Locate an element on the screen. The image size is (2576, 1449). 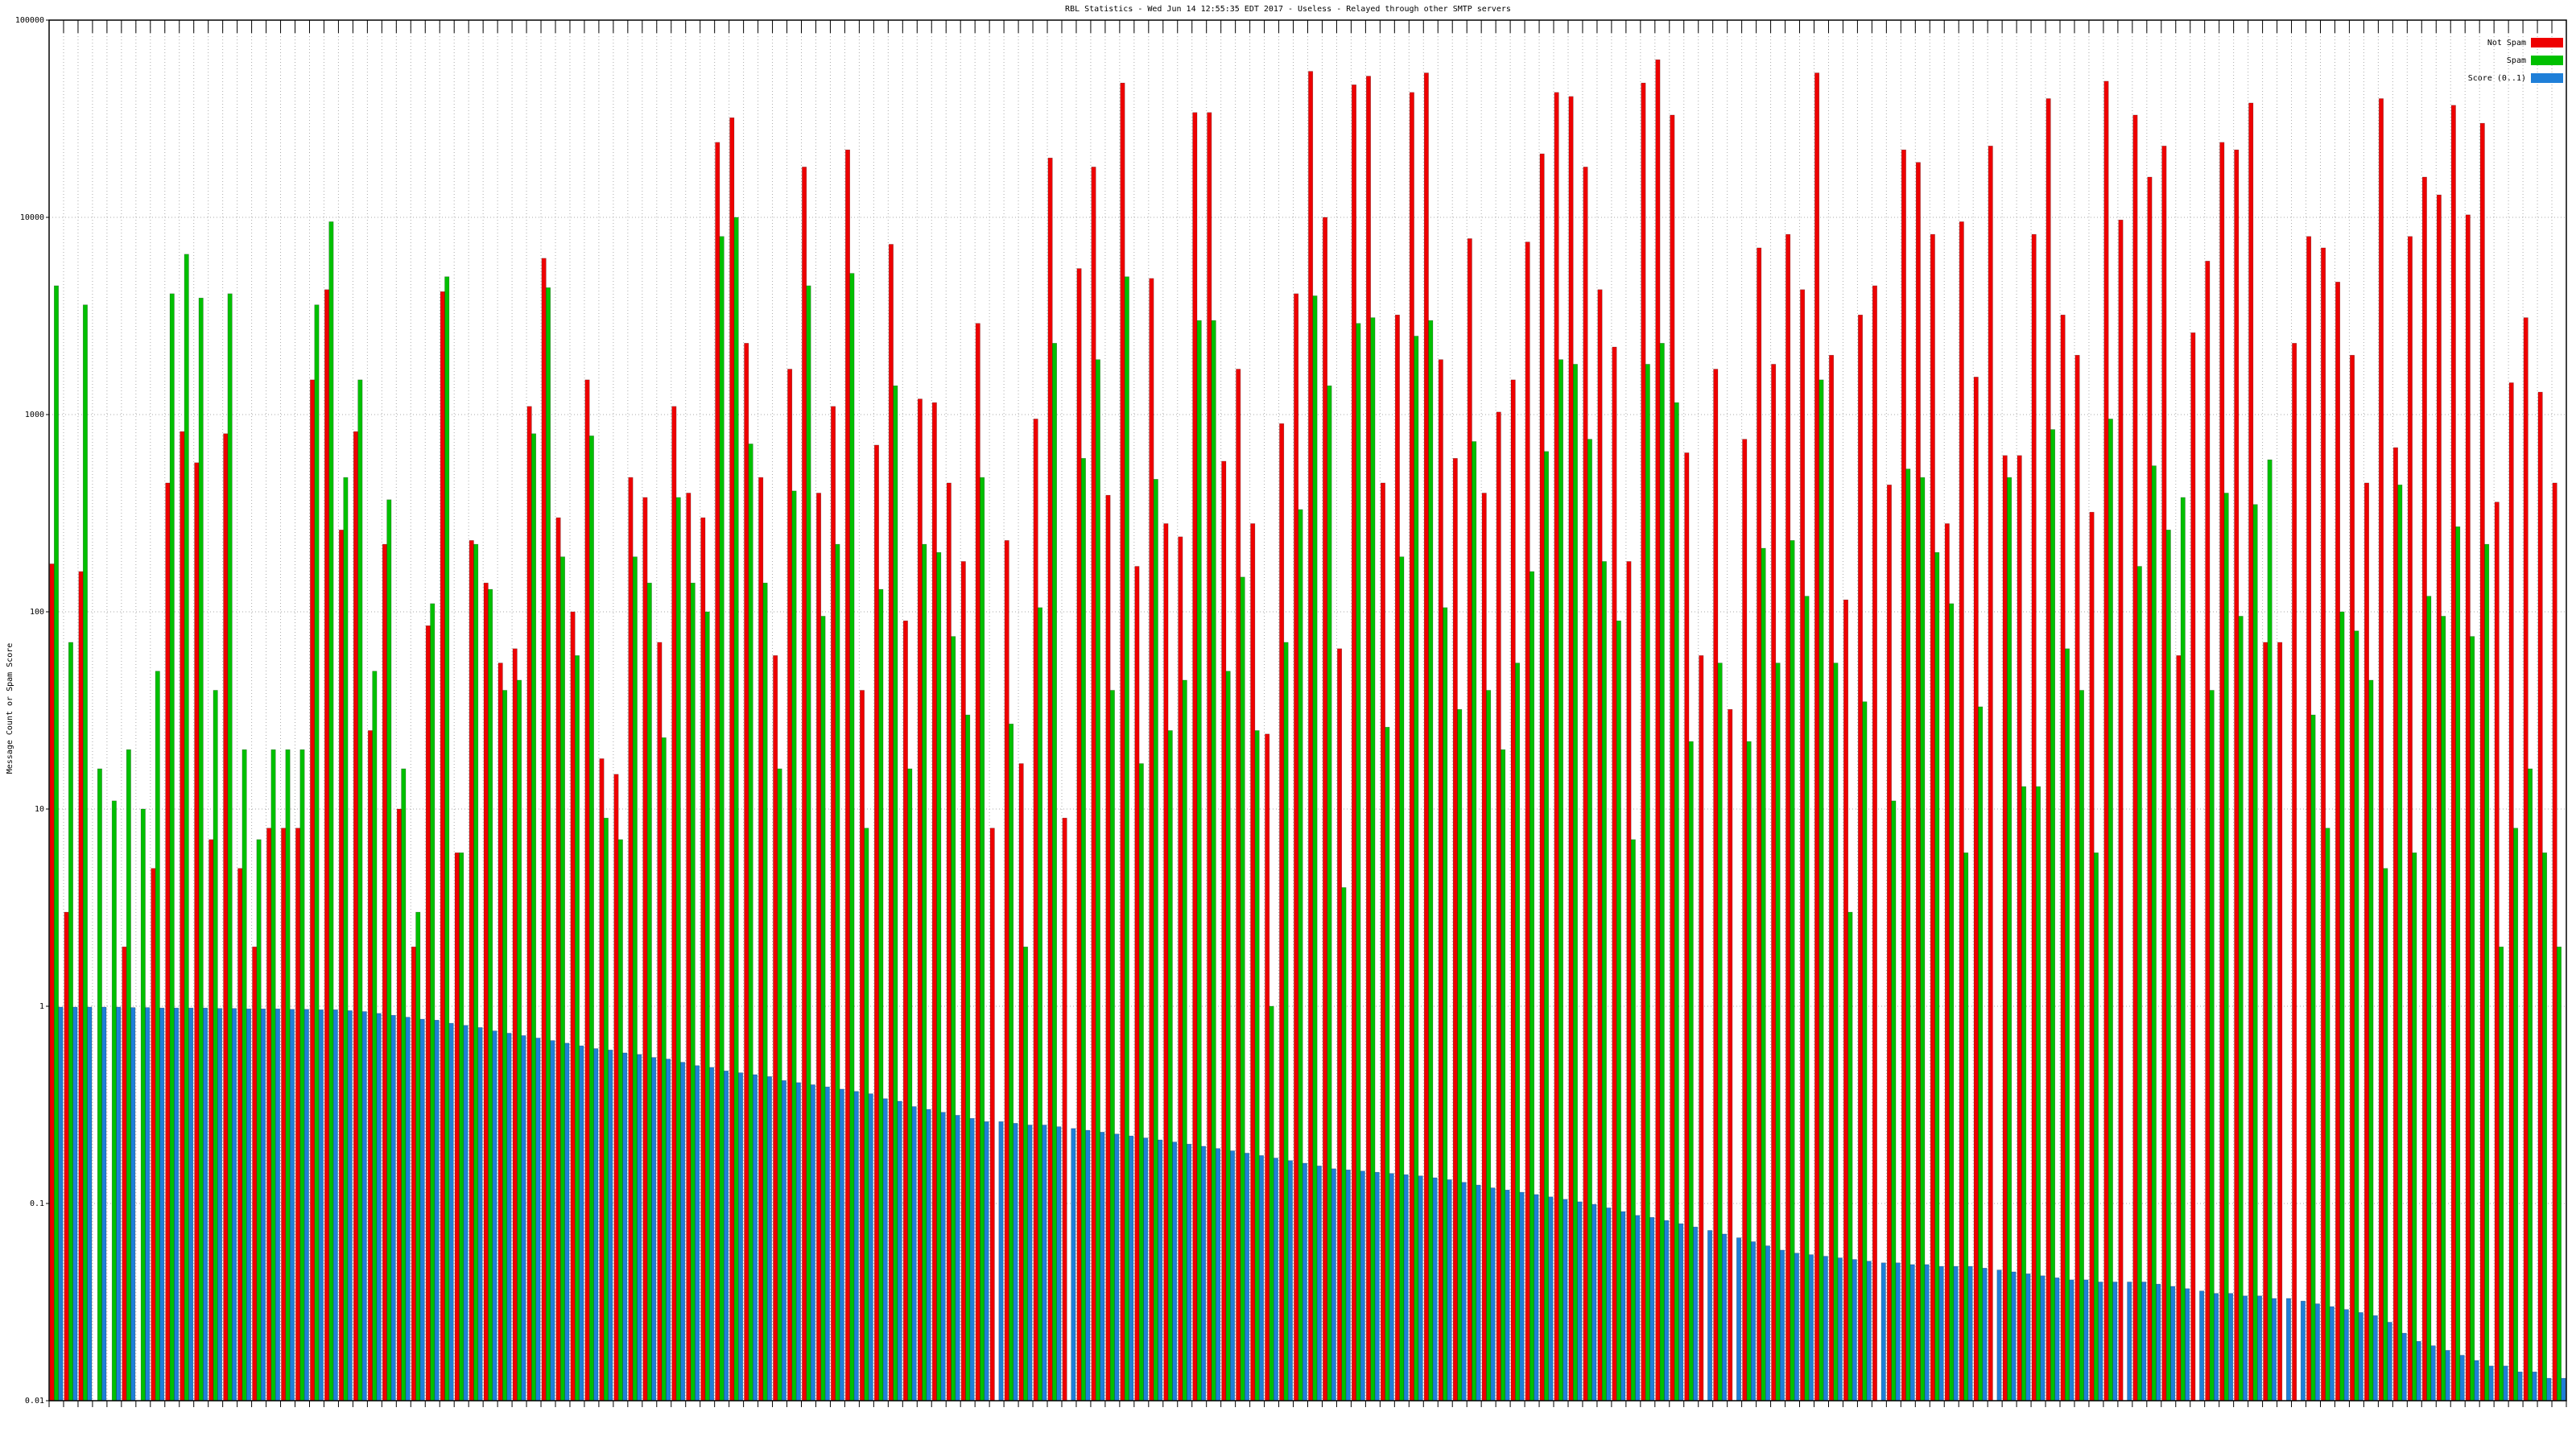
legend-label: Score (0..1) is located at coordinates (2497, 78).